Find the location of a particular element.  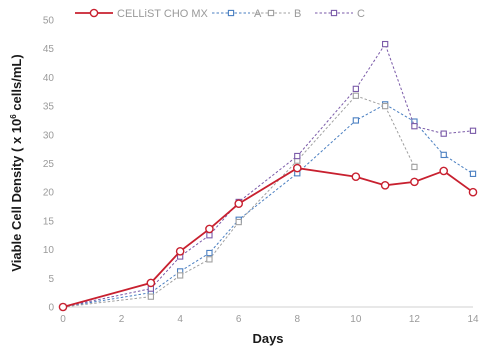

y-axis-title-main: Viable Cell Density ( x 10 is located at coordinates (16, 195).